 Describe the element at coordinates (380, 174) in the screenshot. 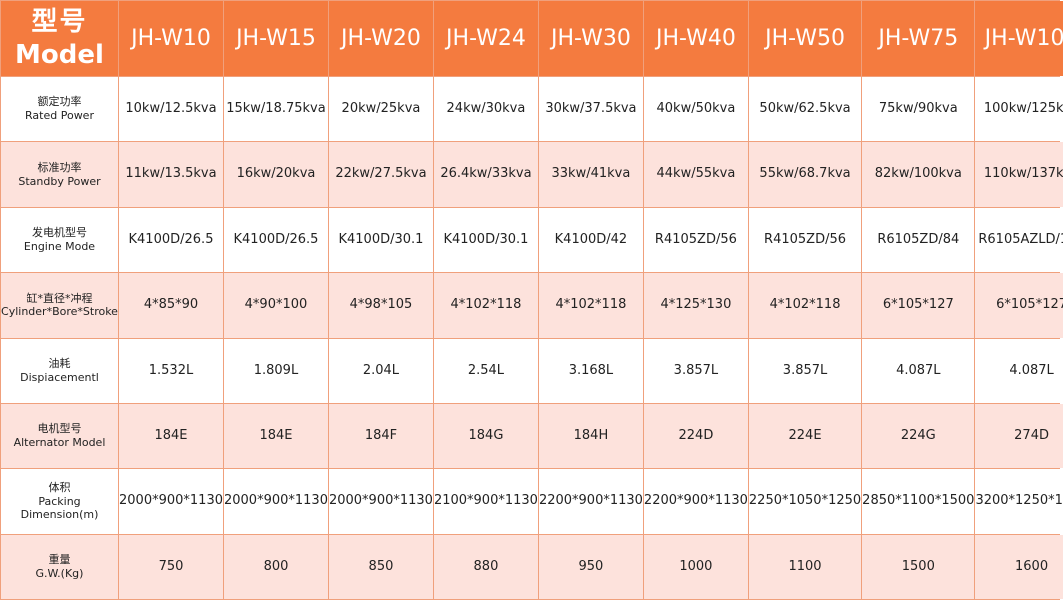

I see `spec-value: 22kw/27.5kva` at that location.